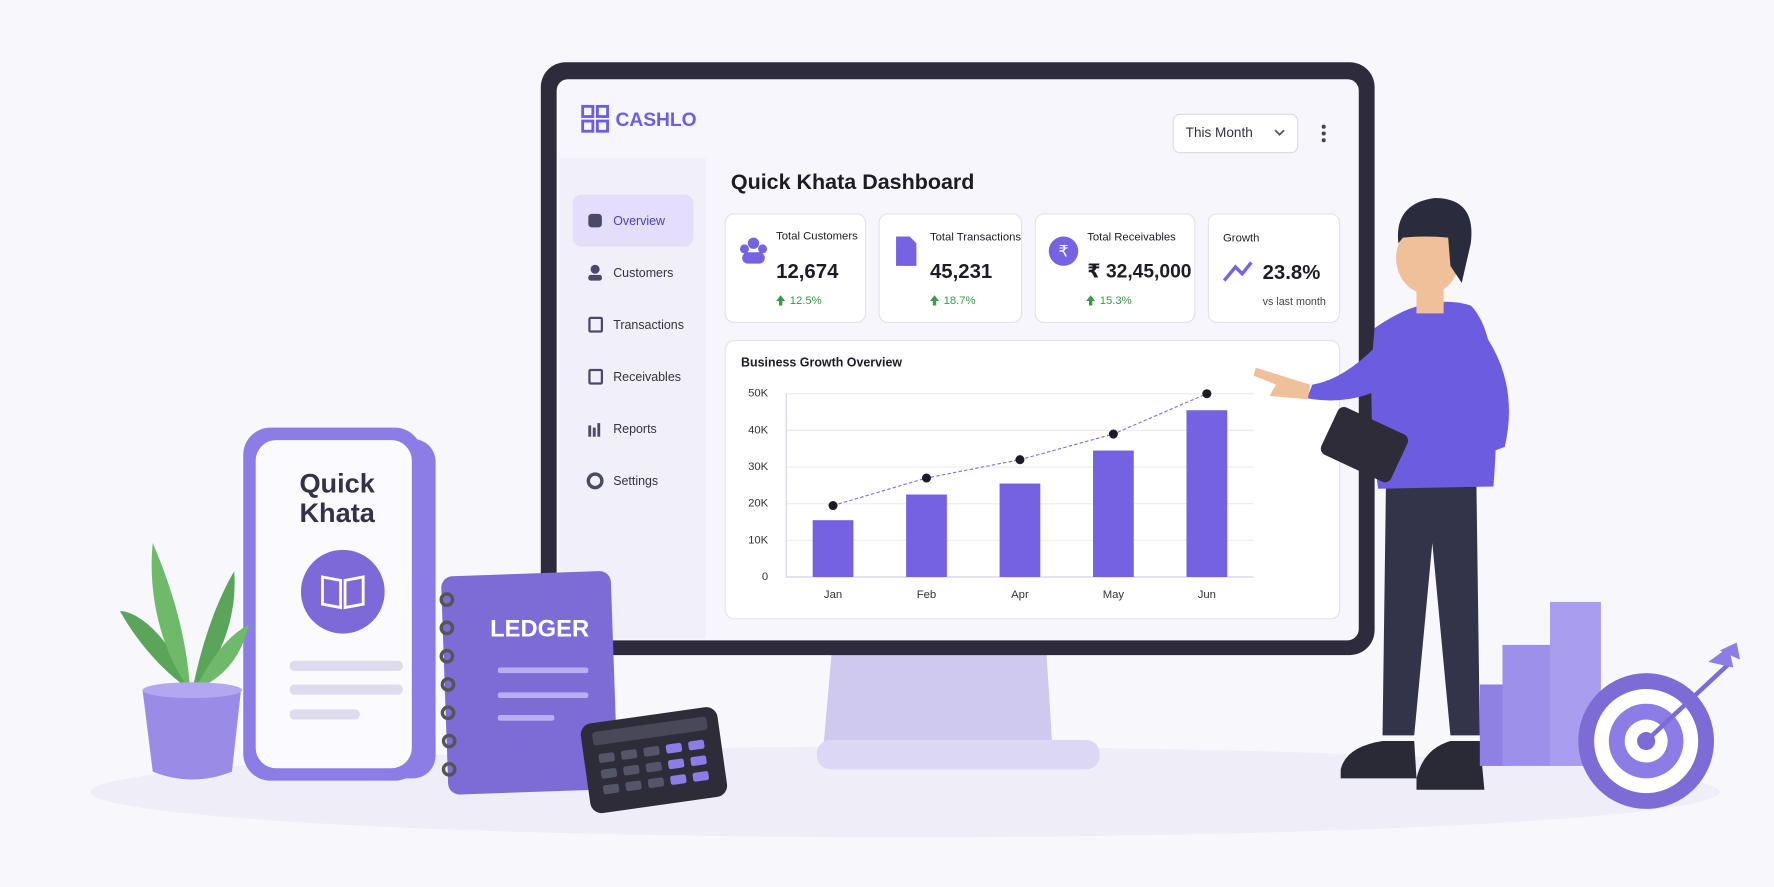 The image size is (1774, 887). What do you see at coordinates (448, 684) in the screenshot?
I see `ledger-rings` at bounding box center [448, 684].